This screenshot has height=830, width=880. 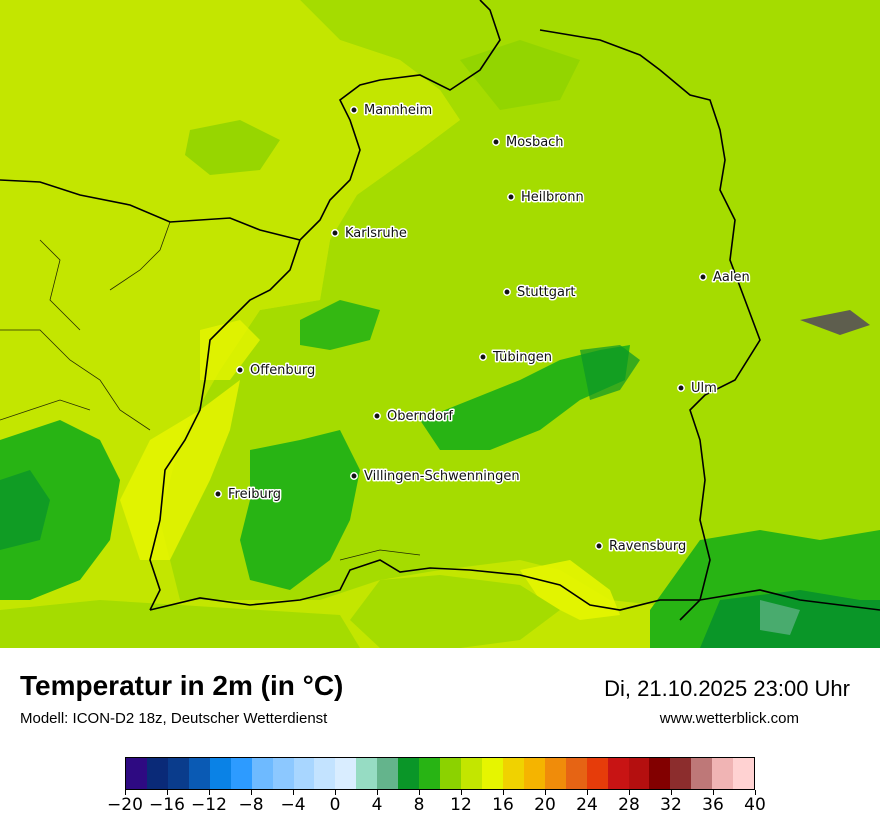 I want to click on forecast-datetime: Di, 21.10.2025 23:00 Uhr, so click(x=727, y=688).